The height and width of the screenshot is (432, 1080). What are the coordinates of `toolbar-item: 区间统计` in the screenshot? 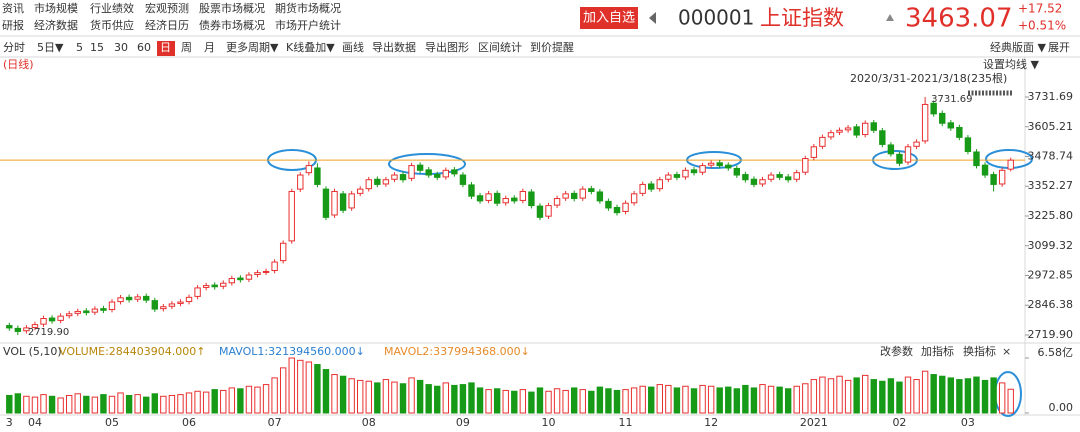 It's located at (500, 47).